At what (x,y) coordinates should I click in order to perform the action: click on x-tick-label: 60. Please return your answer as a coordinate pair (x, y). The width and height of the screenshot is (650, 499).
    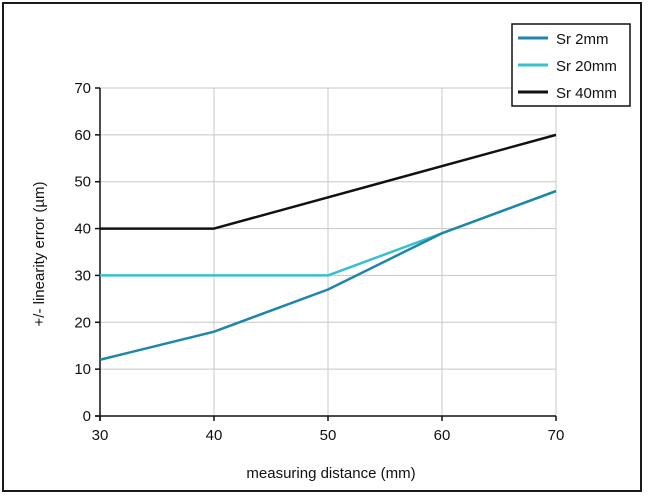
    Looking at the image, I should click on (442, 435).